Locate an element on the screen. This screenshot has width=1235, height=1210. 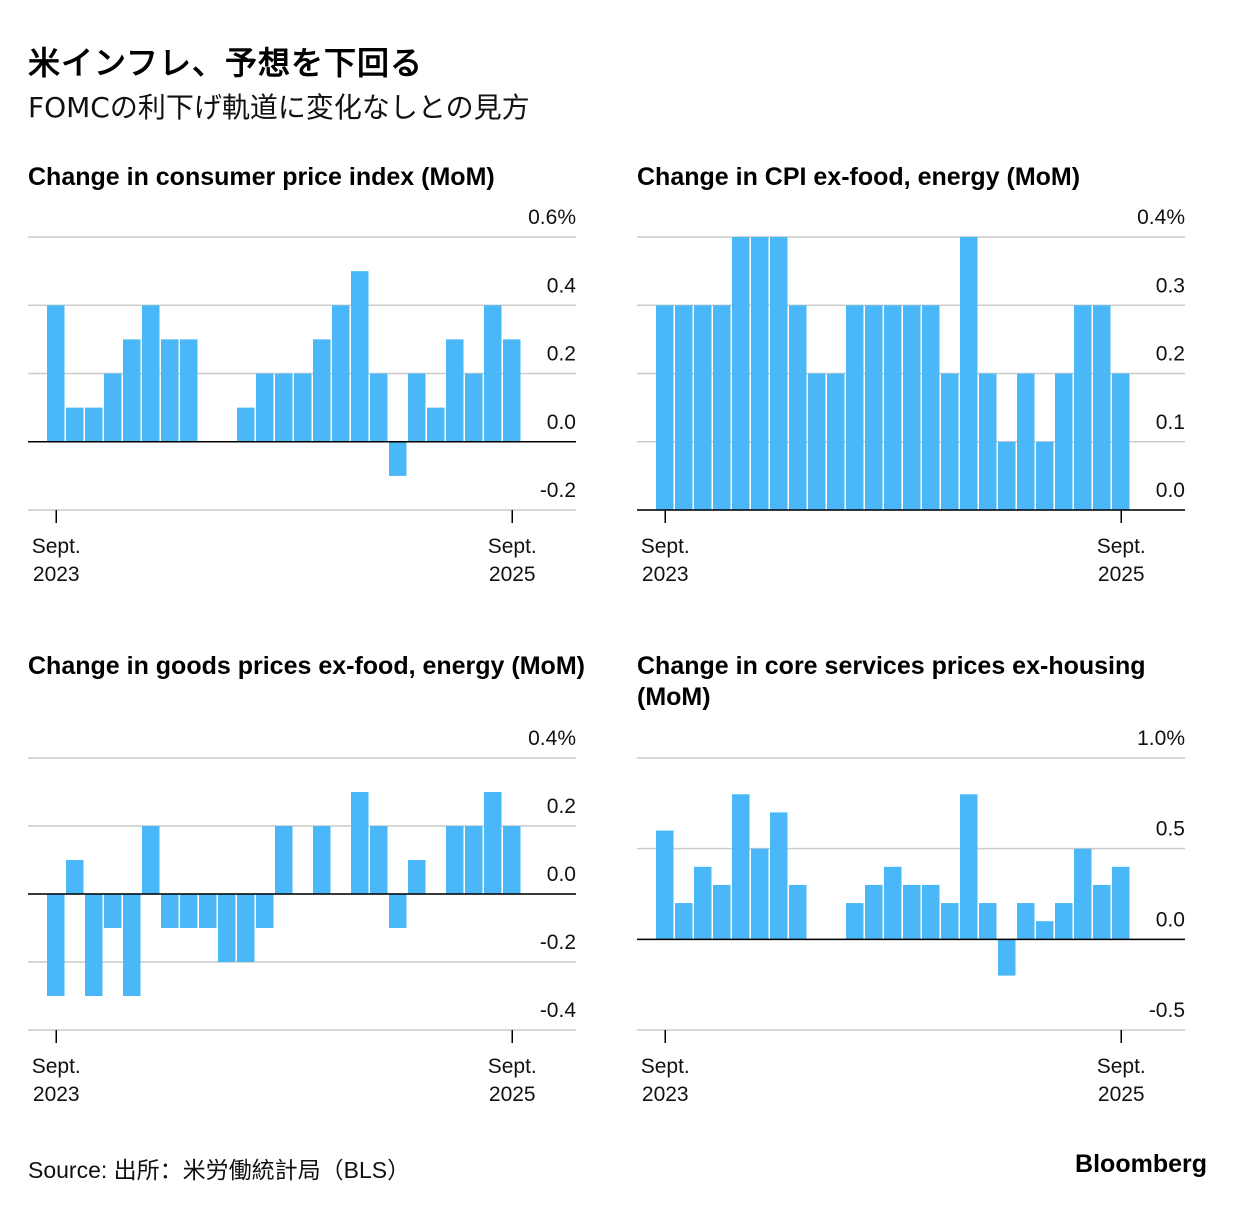
x-label-start: Sept. is located at coordinates (56, 546).